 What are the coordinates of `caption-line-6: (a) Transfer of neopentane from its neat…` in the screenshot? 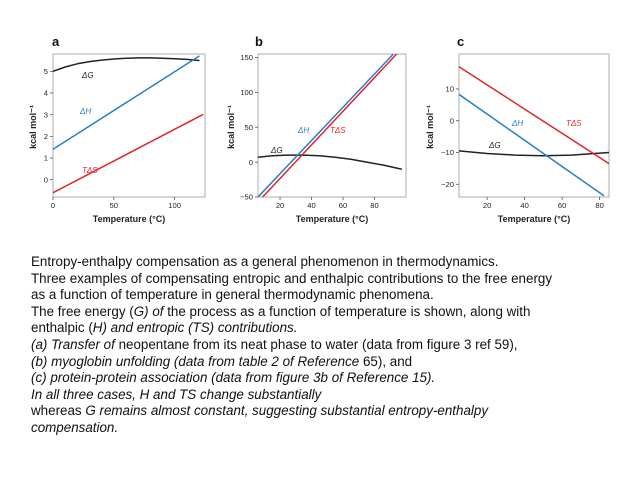 It's located at (331, 345).